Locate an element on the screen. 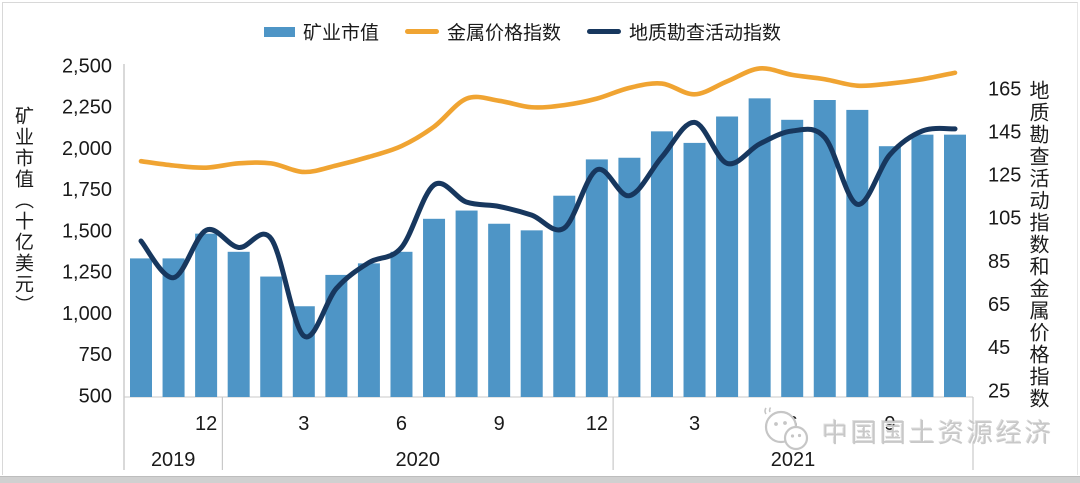 This screenshot has width=1080, height=483. right-axis-tick-label: 65 is located at coordinates (999, 305).